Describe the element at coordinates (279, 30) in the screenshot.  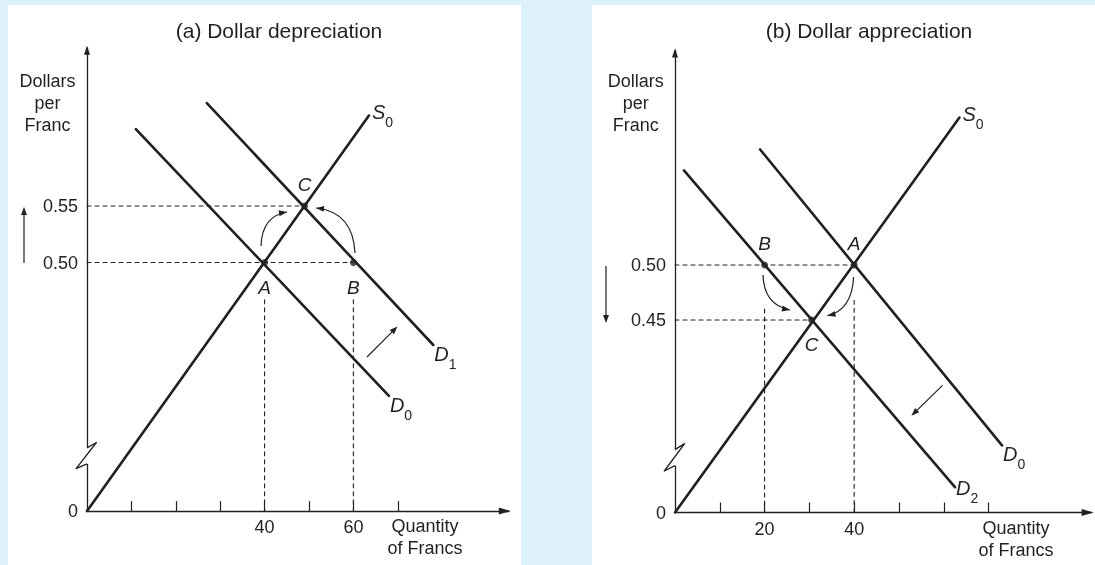
I see `chart-title: (a) Dollar depreciation` at that location.